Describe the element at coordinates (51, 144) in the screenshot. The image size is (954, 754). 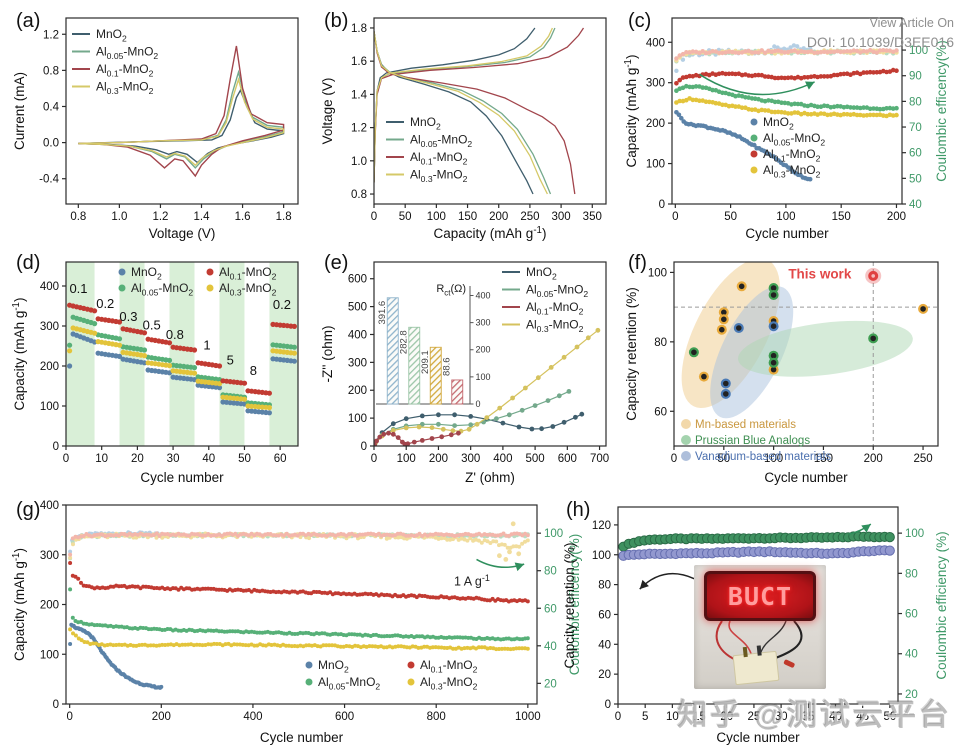
I see `svg-text: 0.0` at that location.